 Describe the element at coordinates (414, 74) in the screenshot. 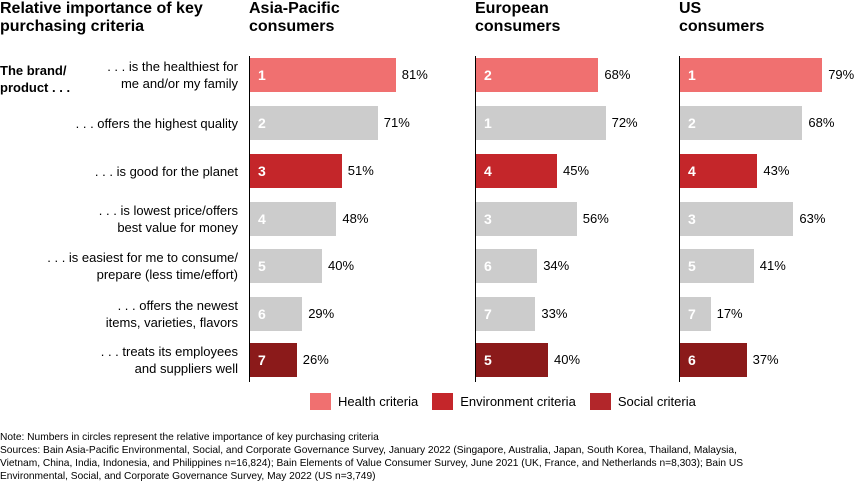

I see `data-label: 81%` at that location.